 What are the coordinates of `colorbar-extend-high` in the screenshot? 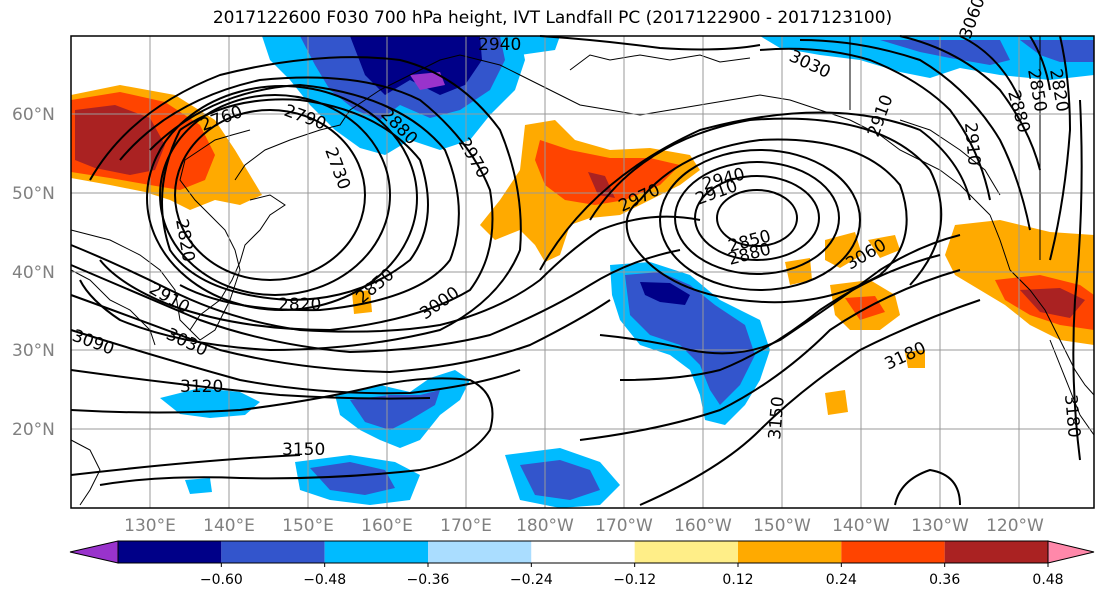 It's located at (1071, 552).